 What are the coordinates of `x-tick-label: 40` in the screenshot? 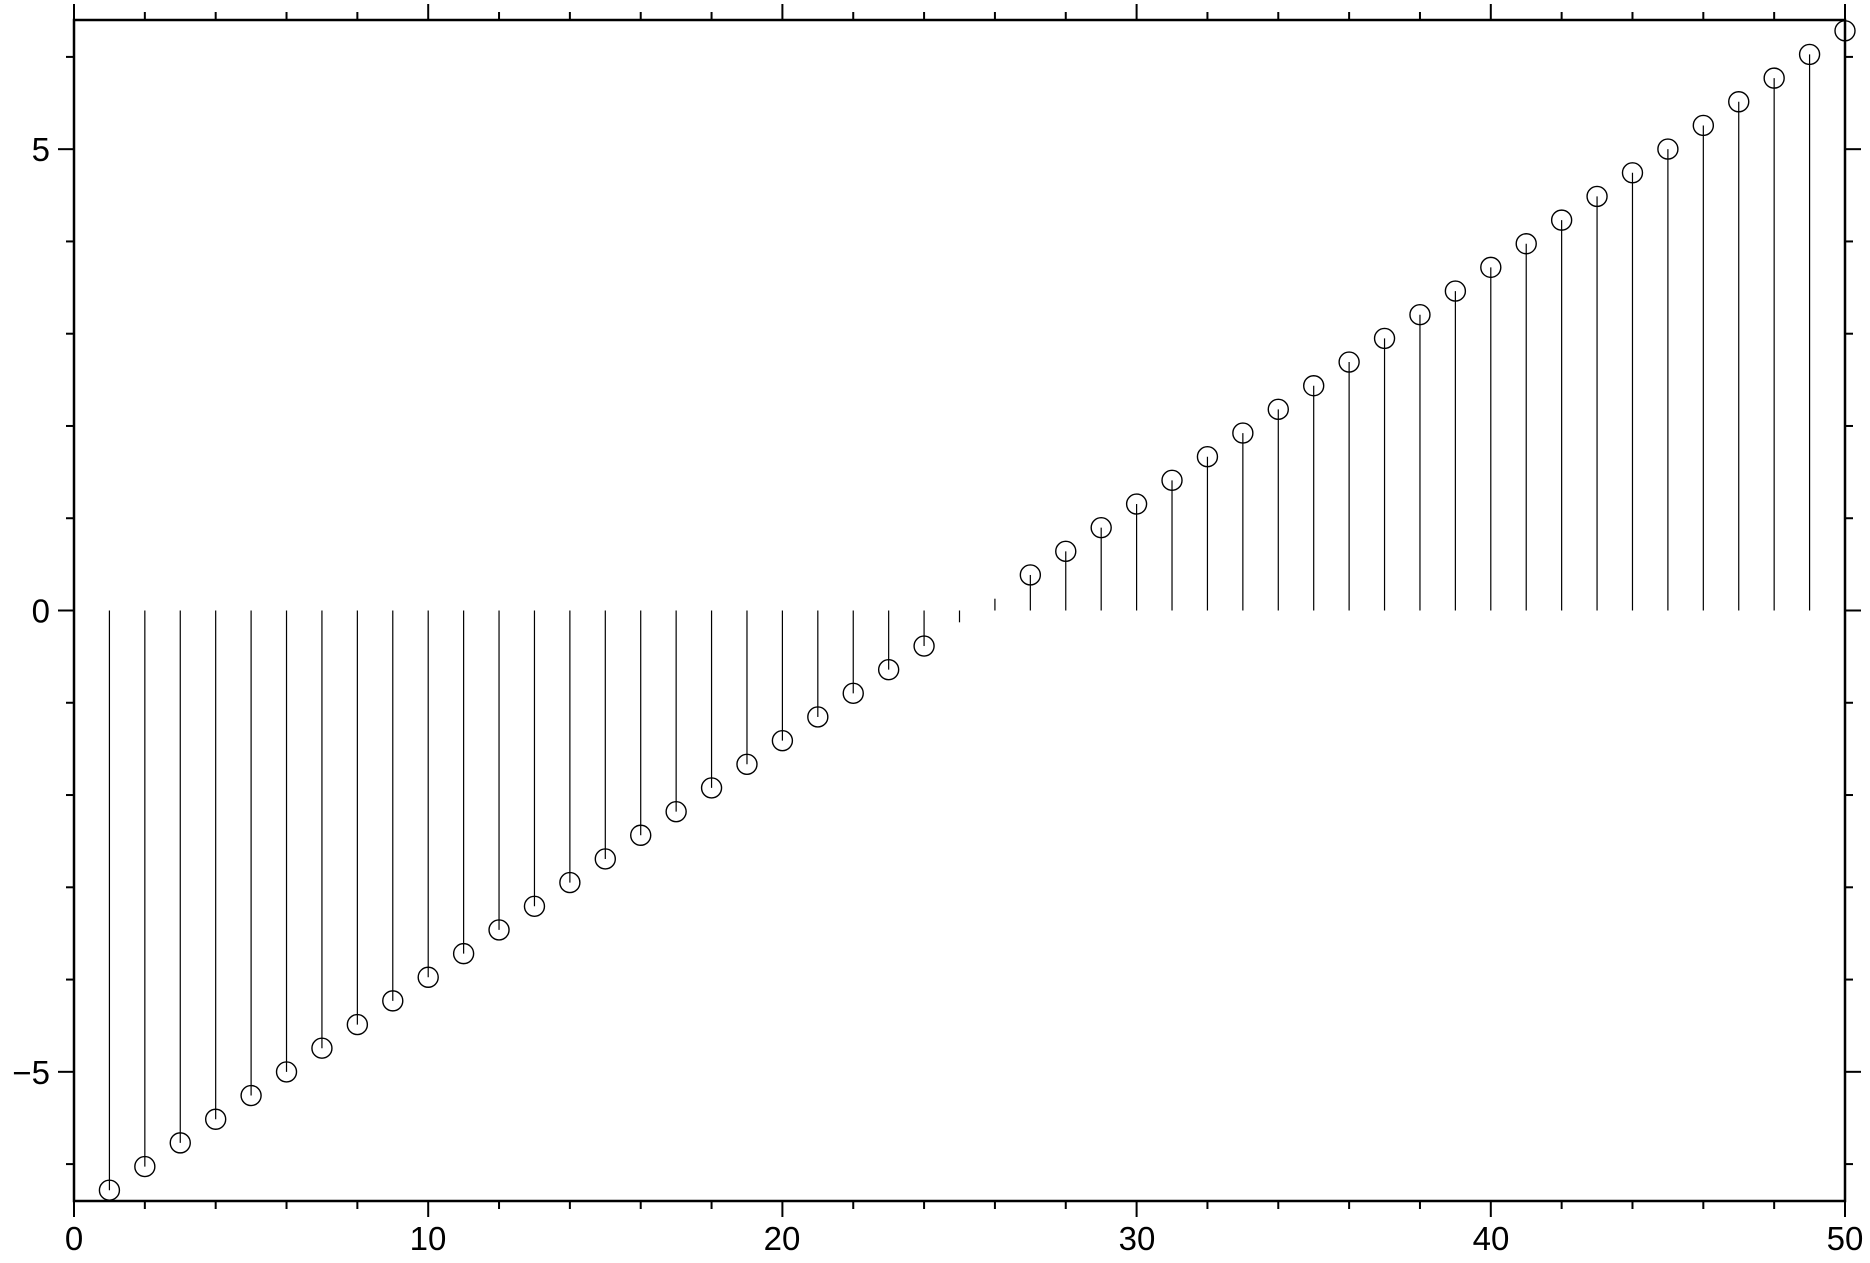 It's located at (1491, 1238).